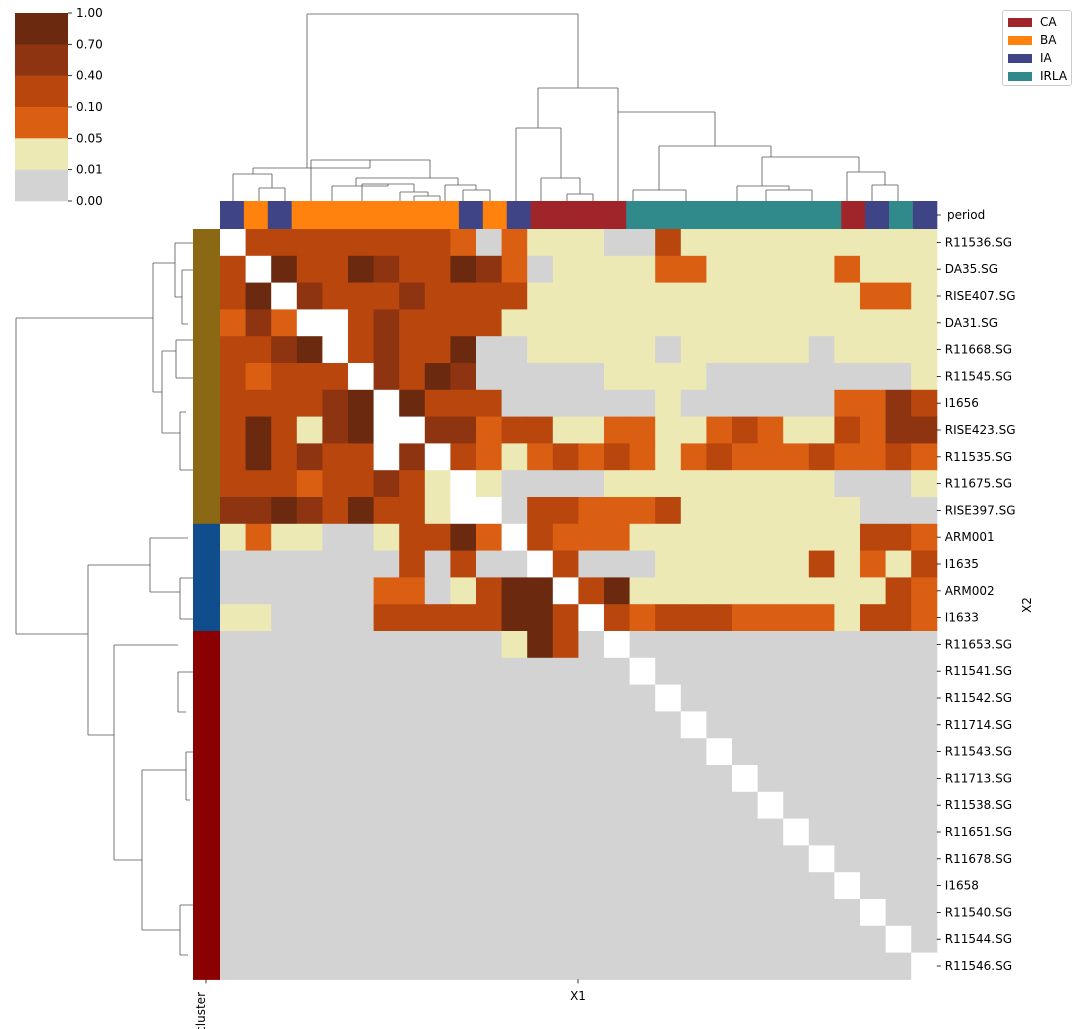 The image size is (1081, 1029). Describe the element at coordinates (978, 484) in the screenshot. I see `row-label: R11675.SG` at that location.